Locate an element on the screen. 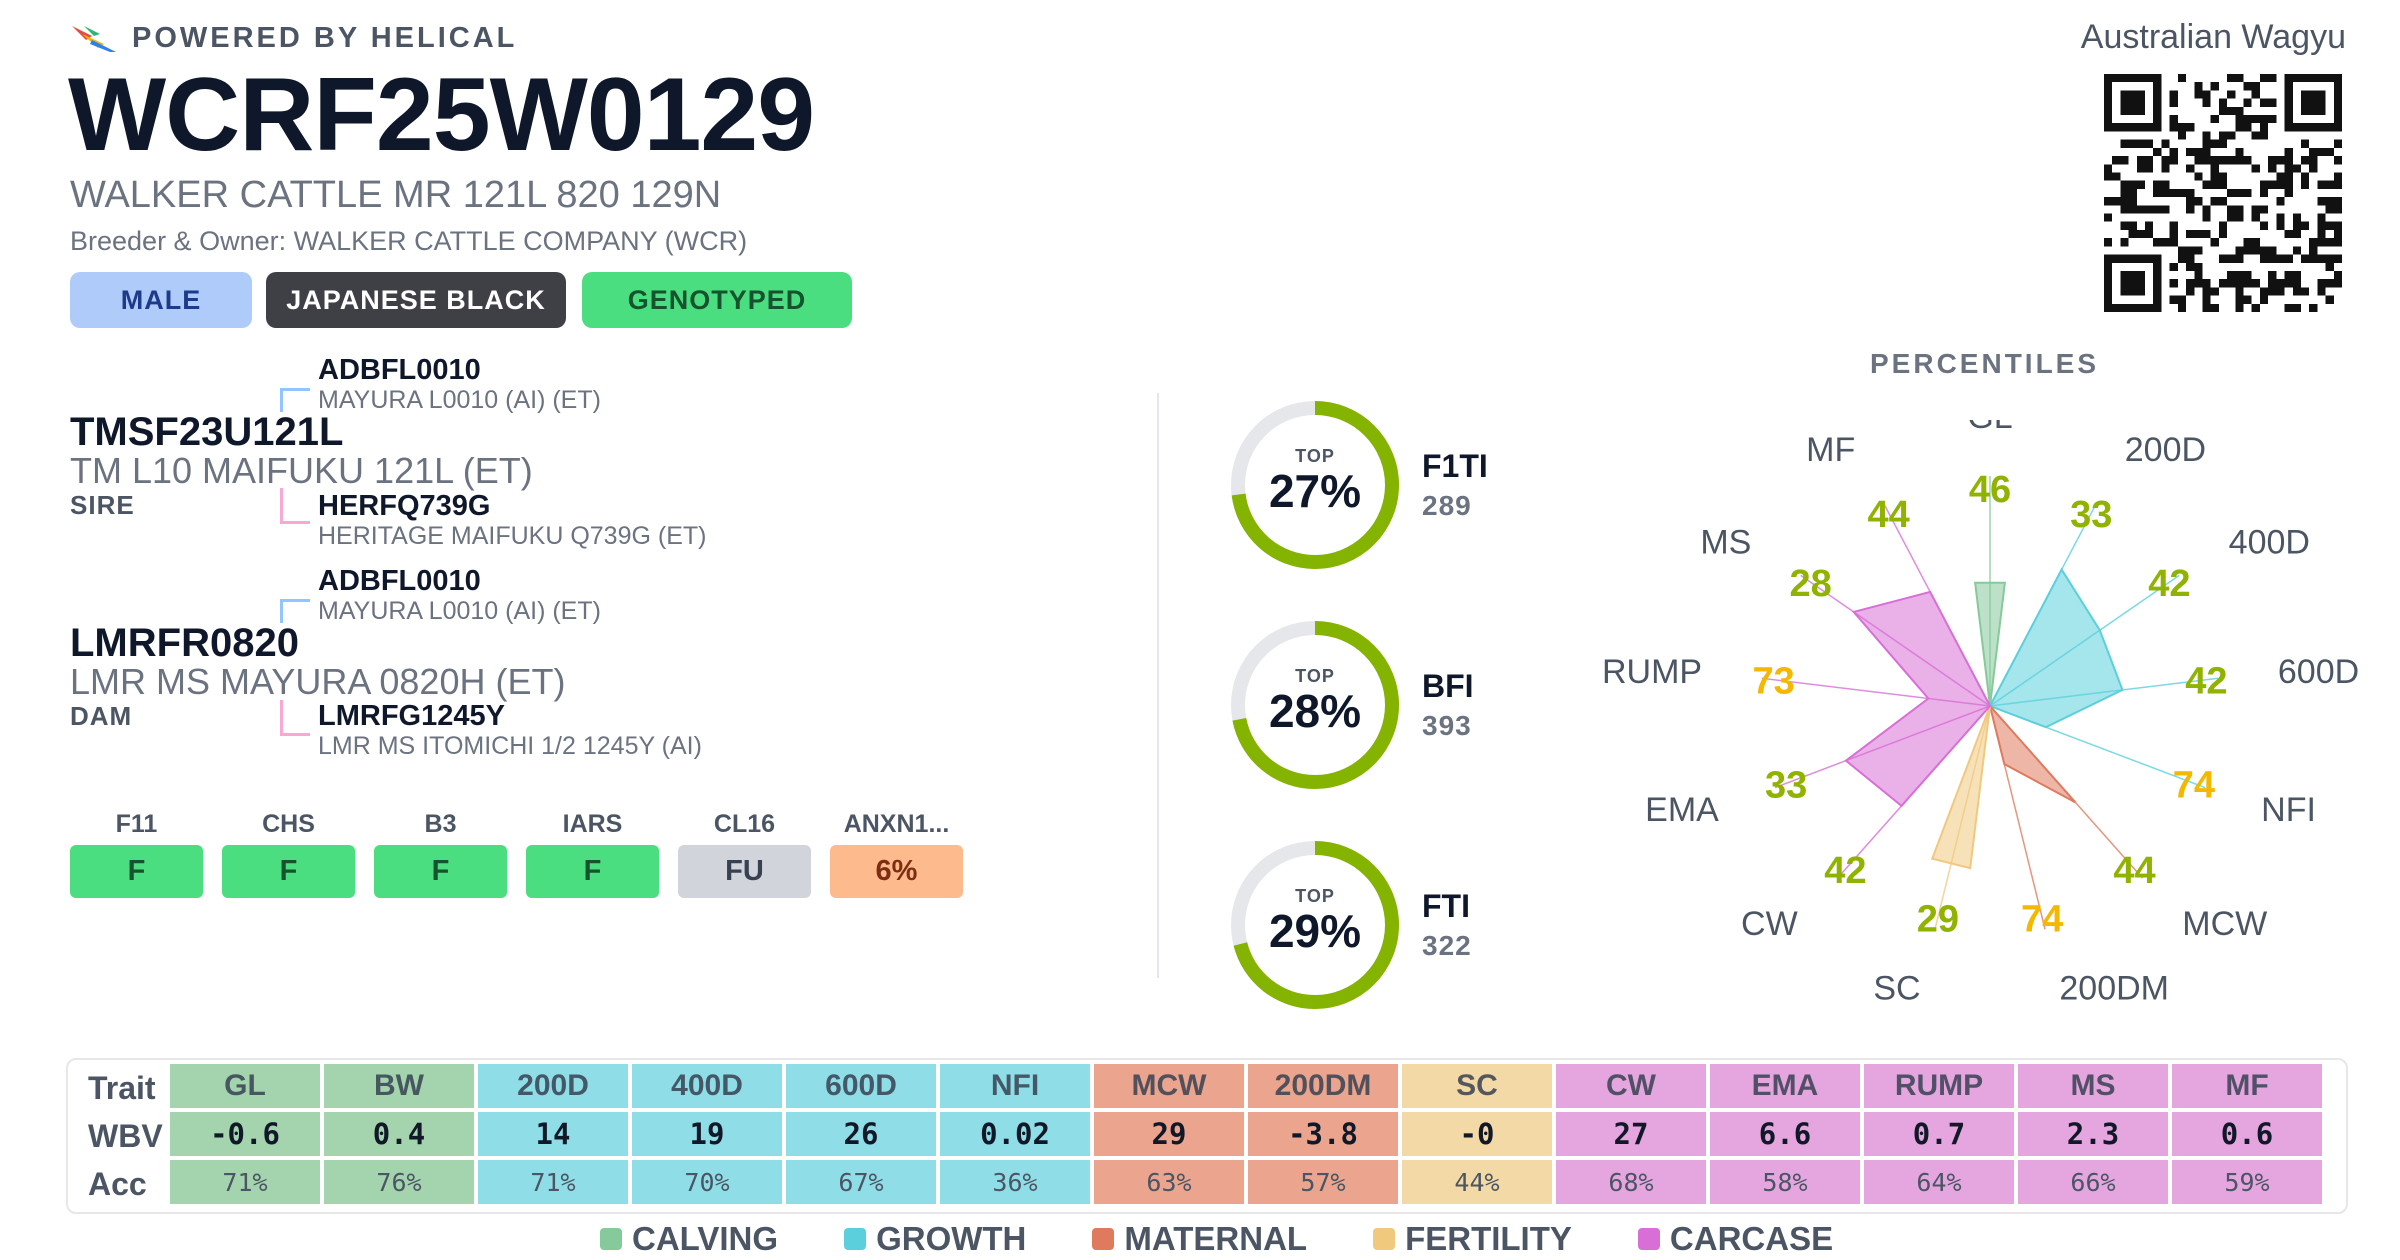 Image resolution: width=2400 pixels, height=1260 pixels. radar-trait-label: EMA is located at coordinates (1682, 810).